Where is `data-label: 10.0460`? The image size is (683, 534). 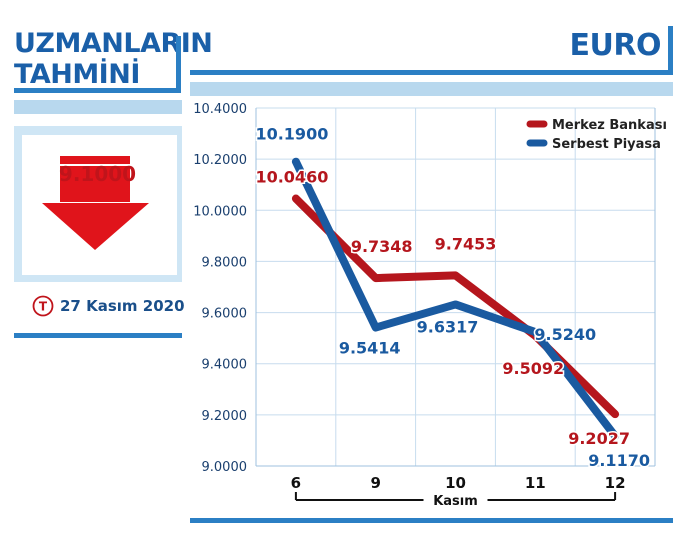 data-label: 10.0460 is located at coordinates (291, 177).